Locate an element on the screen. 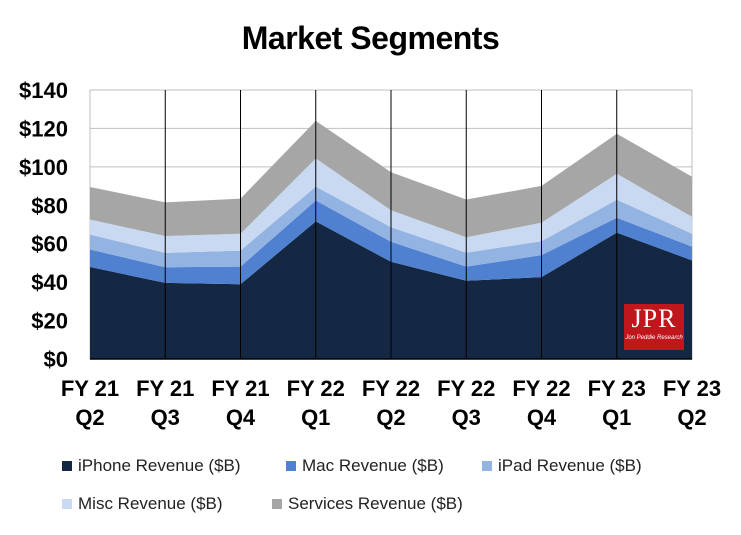 The height and width of the screenshot is (535, 741). legend-label: Misc Revenue ($B) is located at coordinates (150, 503).